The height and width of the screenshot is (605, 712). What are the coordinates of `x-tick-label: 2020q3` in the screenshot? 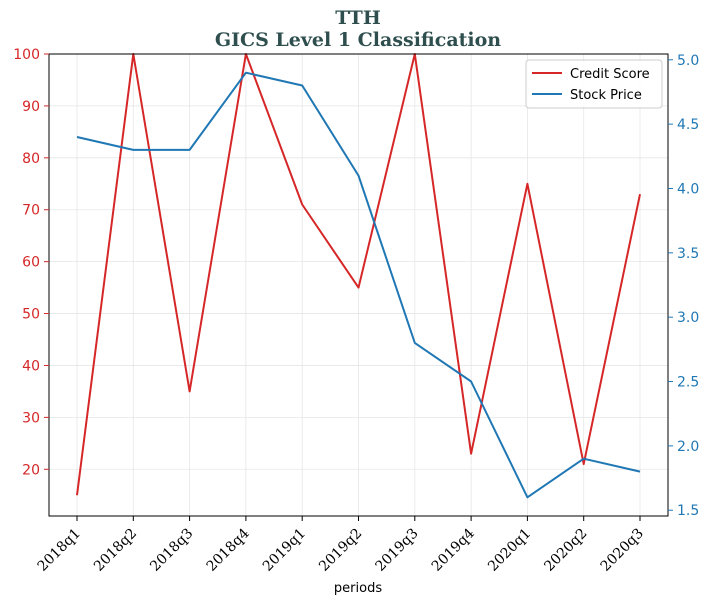 It's located at (622, 550).